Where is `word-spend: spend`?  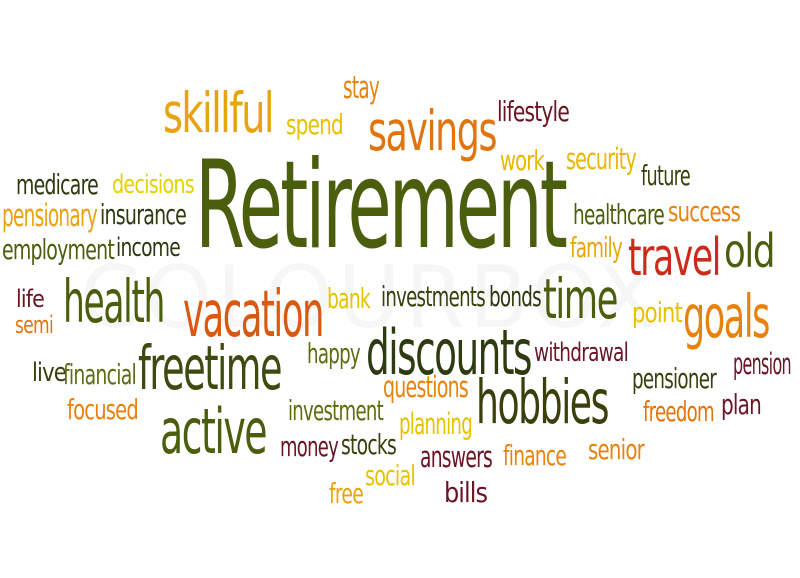 word-spend: spend is located at coordinates (315, 124).